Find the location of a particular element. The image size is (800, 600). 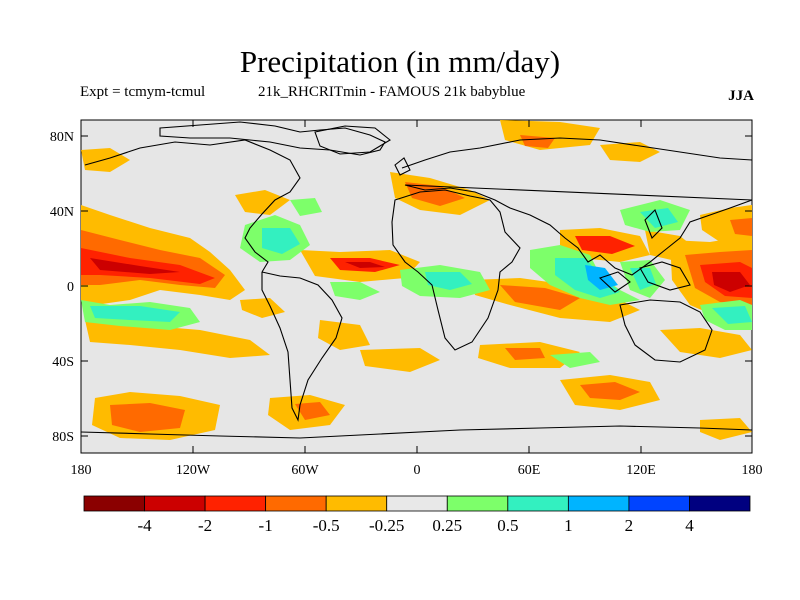

colorbar: -4 -2 -1 -0.5 -0.25 0.25 0.5 1 2 4 is located at coordinates (417, 515).